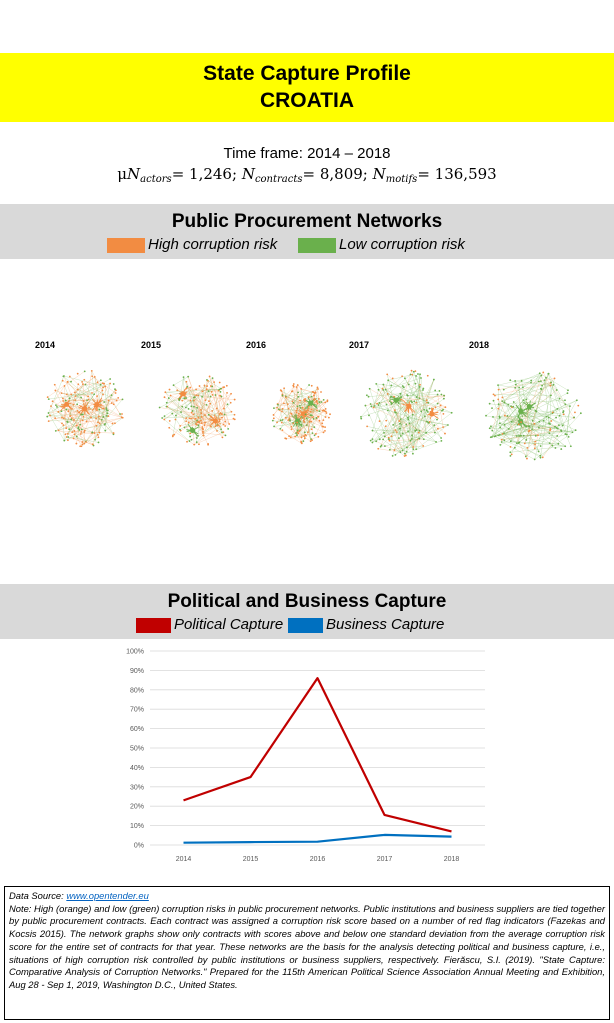 This screenshot has height=1023, width=614. Describe the element at coordinates (137, 807) in the screenshot. I see `y-tick-label: 20%` at that location.